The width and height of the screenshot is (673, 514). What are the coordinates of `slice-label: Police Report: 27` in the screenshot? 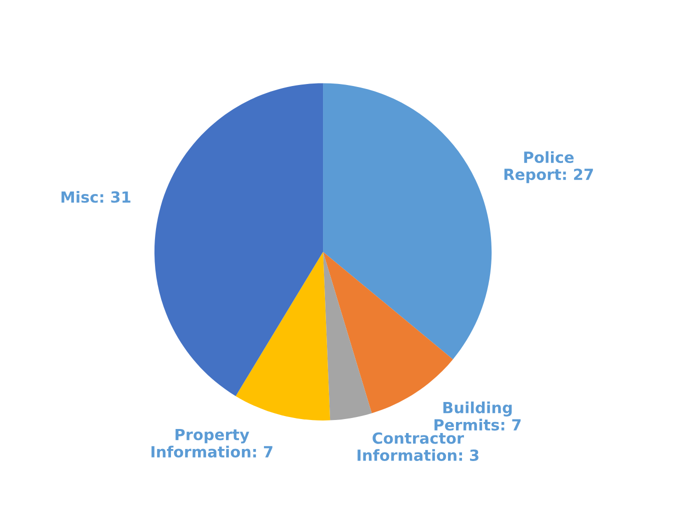 It's located at (548, 167).